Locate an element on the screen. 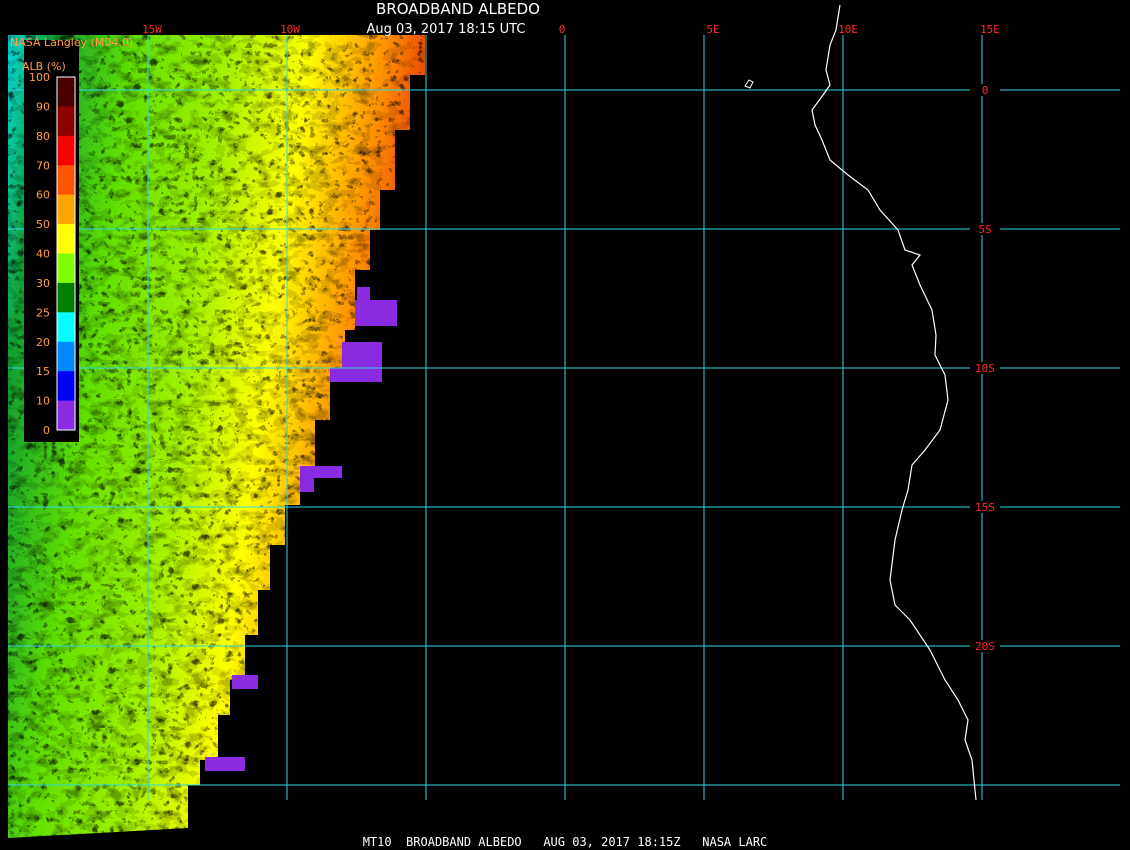 The image size is (1130, 850). longitude-label: 15E is located at coordinates (990, 29).